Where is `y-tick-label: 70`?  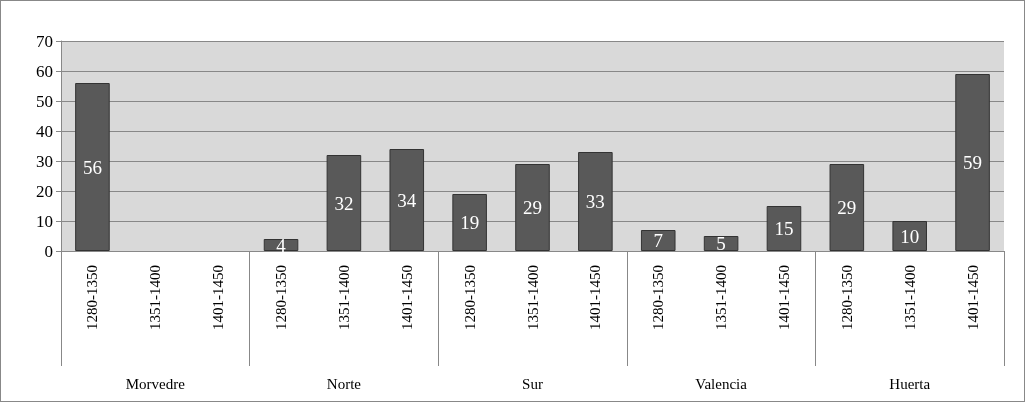
y-tick-label: 70 is located at coordinates (44, 41).